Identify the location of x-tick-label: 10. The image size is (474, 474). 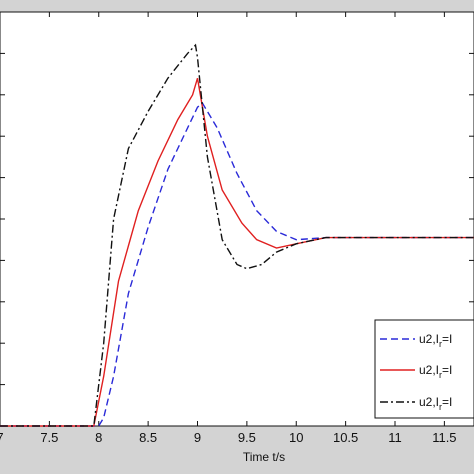
(296, 437).